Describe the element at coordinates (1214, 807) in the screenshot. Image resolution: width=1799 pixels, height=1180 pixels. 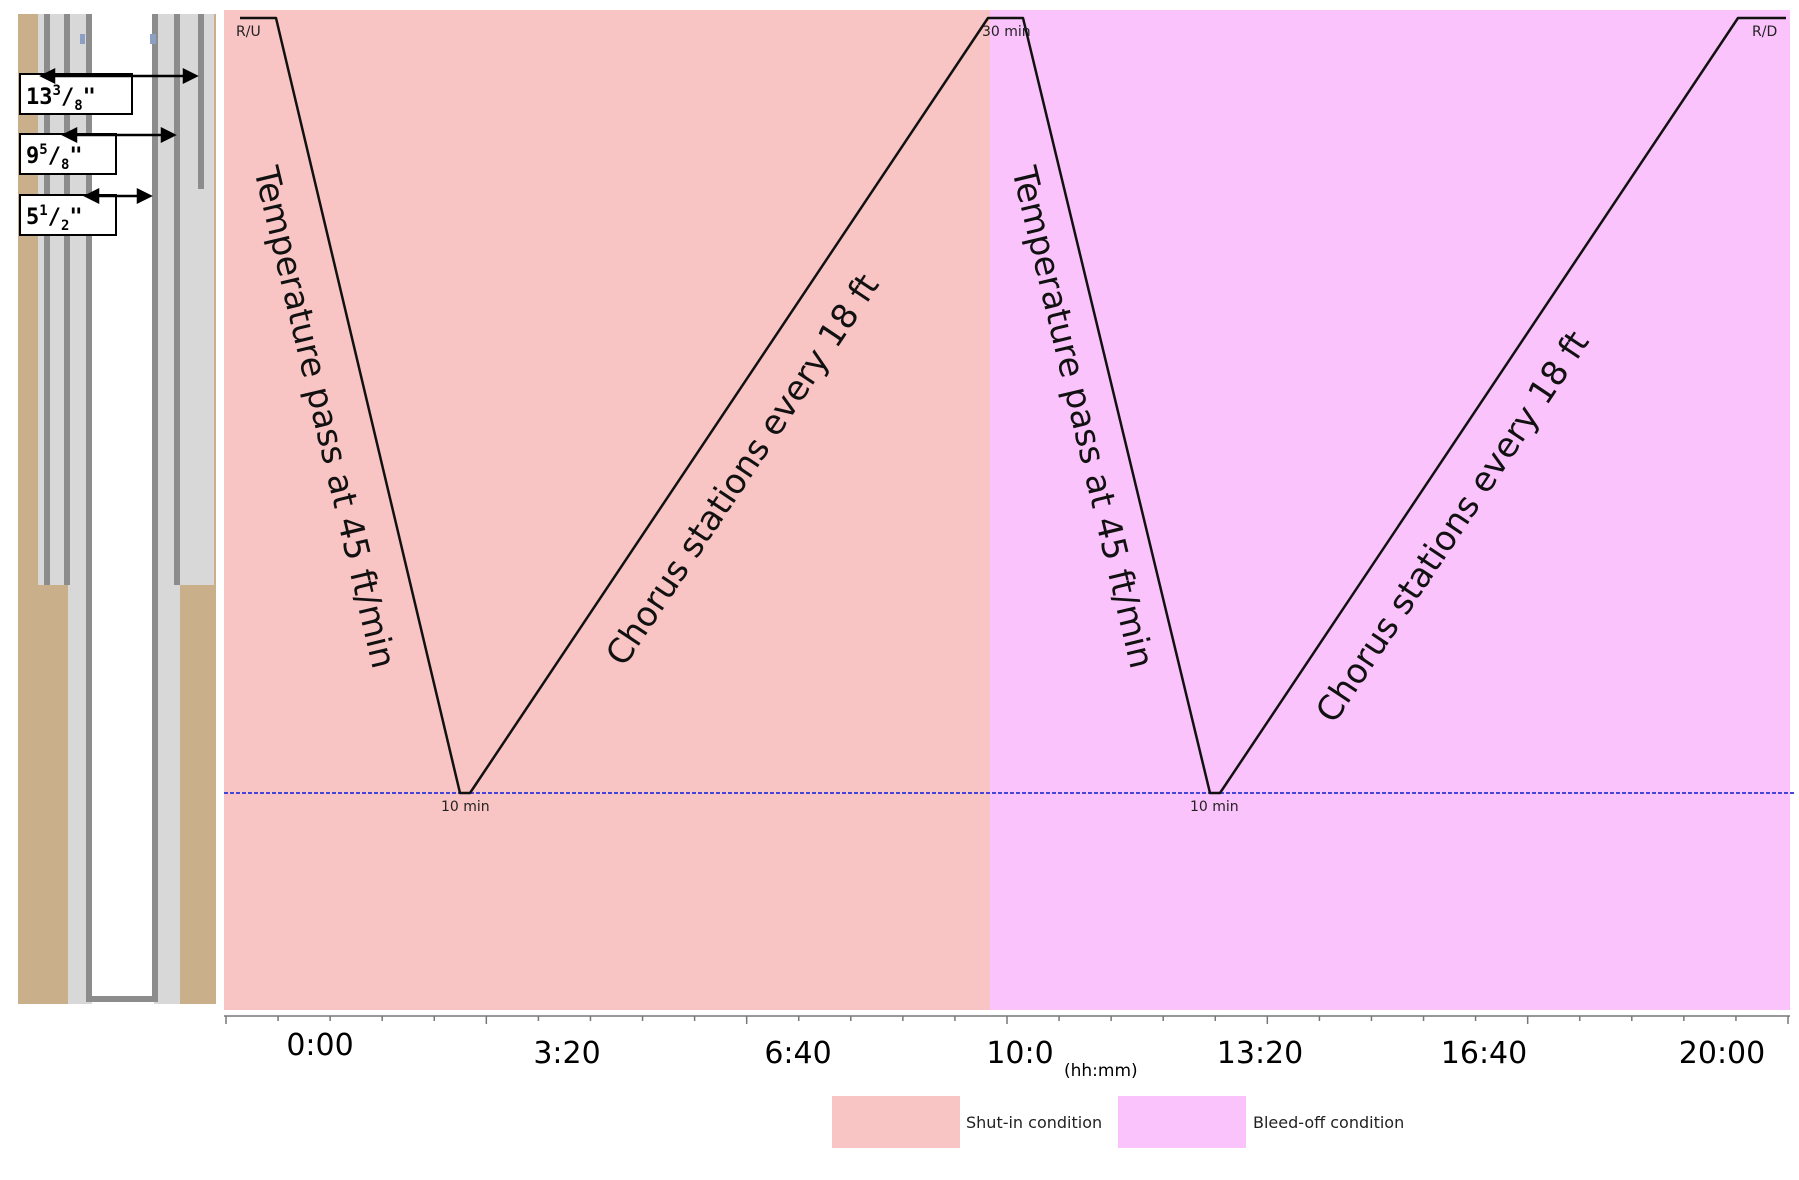
I see `marker-bottom-second: 10 min` at that location.